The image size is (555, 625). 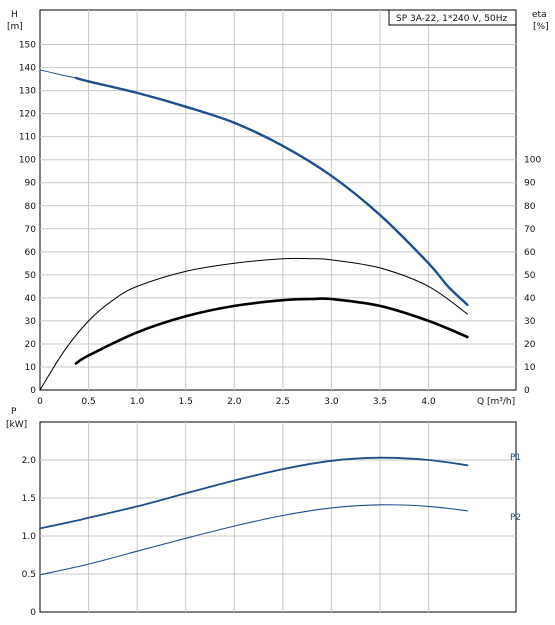 What do you see at coordinates (31, 299) in the screenshot?
I see `y-tick-label: 40` at bounding box center [31, 299].